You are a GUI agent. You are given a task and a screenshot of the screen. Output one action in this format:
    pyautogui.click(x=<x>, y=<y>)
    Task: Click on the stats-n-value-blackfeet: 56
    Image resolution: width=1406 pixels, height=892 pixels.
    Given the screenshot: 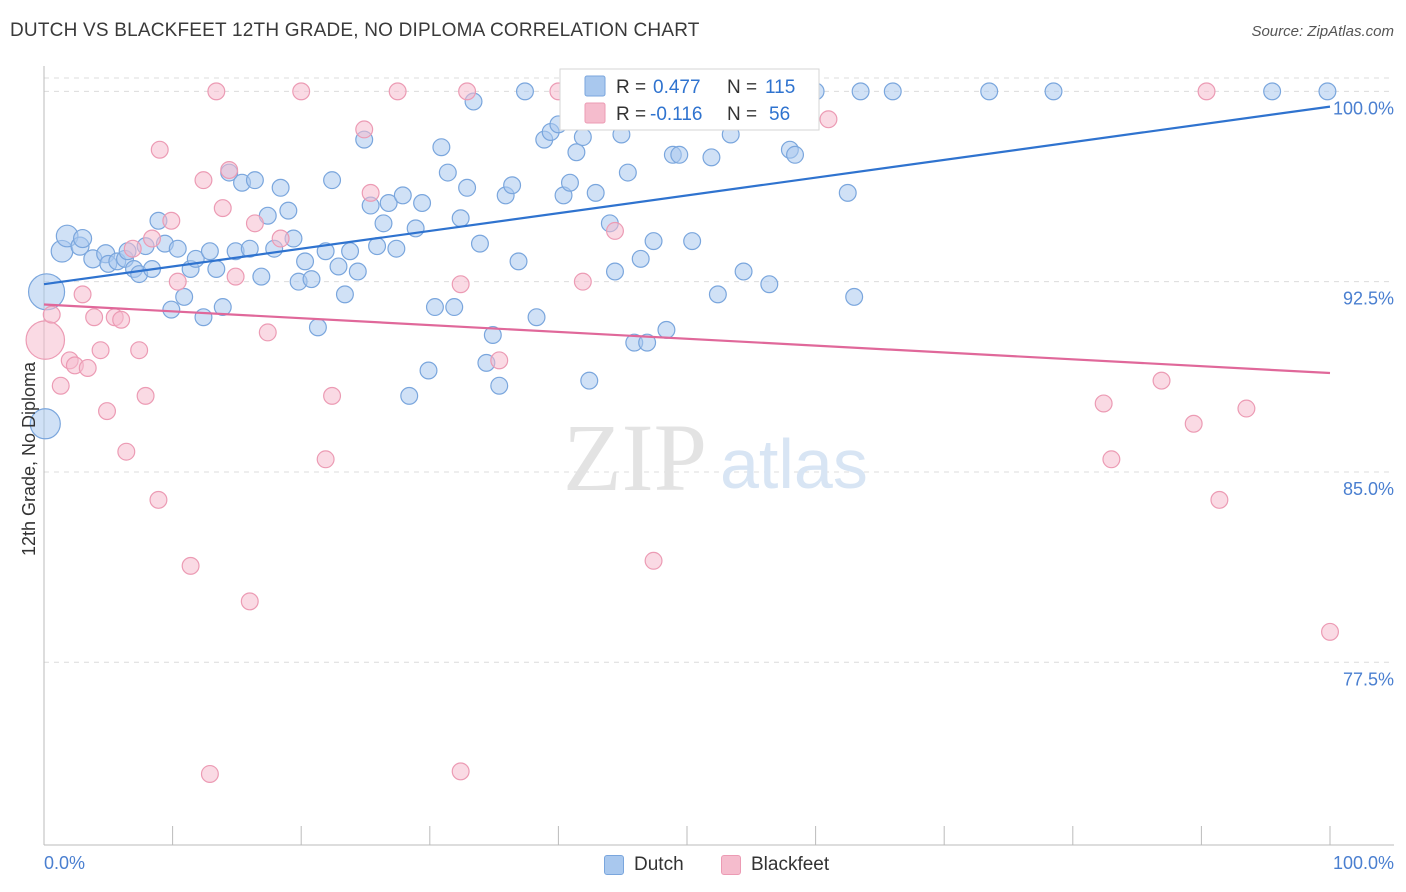 What is the action you would take?
    pyautogui.click(x=779, y=114)
    